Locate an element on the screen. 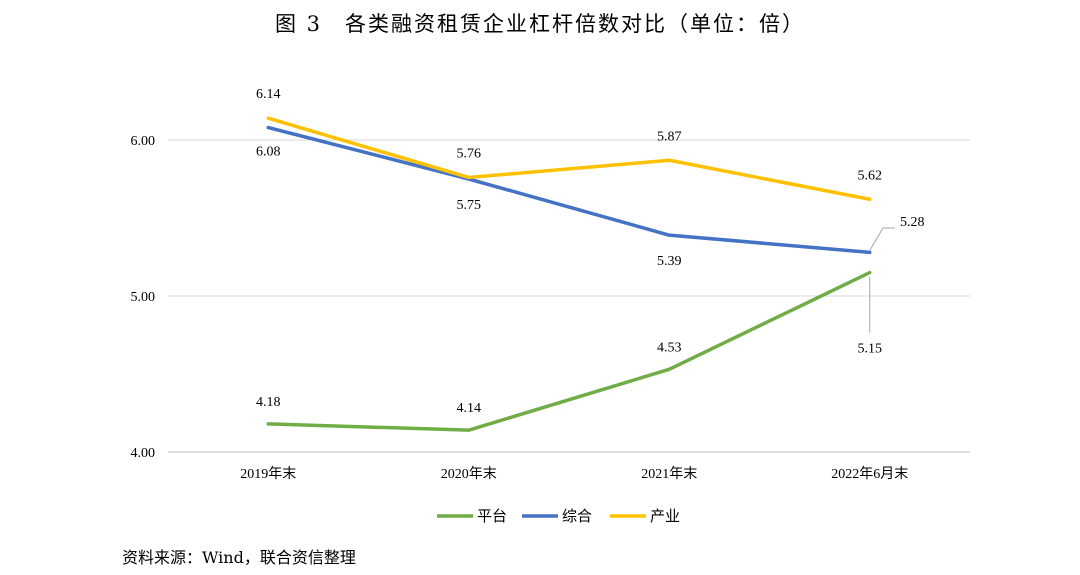  data-label: 6.08 is located at coordinates (268, 152).